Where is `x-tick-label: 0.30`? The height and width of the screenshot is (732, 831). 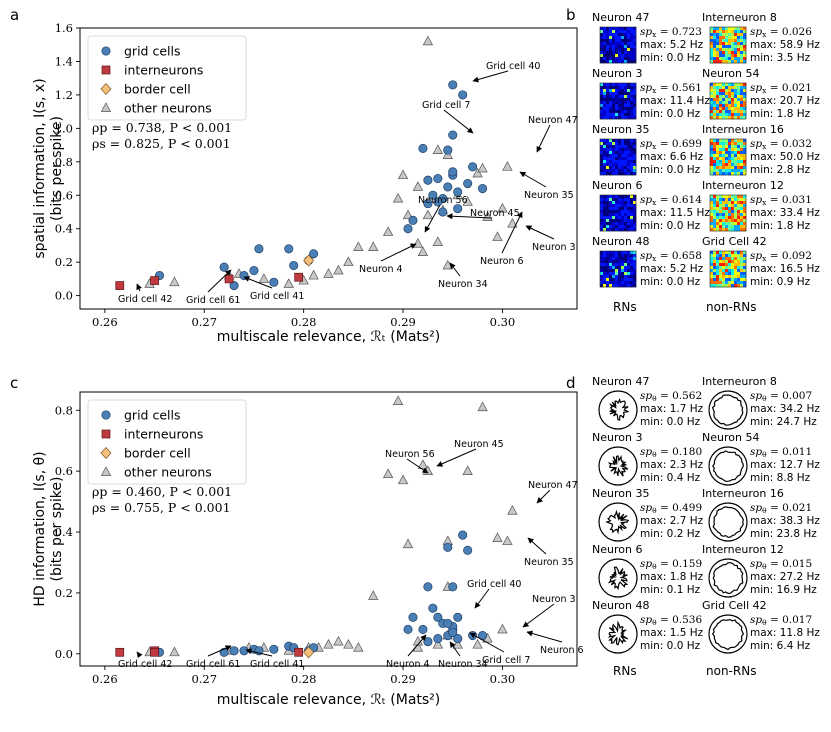 x-tick-label: 0.30 is located at coordinates (503, 322).